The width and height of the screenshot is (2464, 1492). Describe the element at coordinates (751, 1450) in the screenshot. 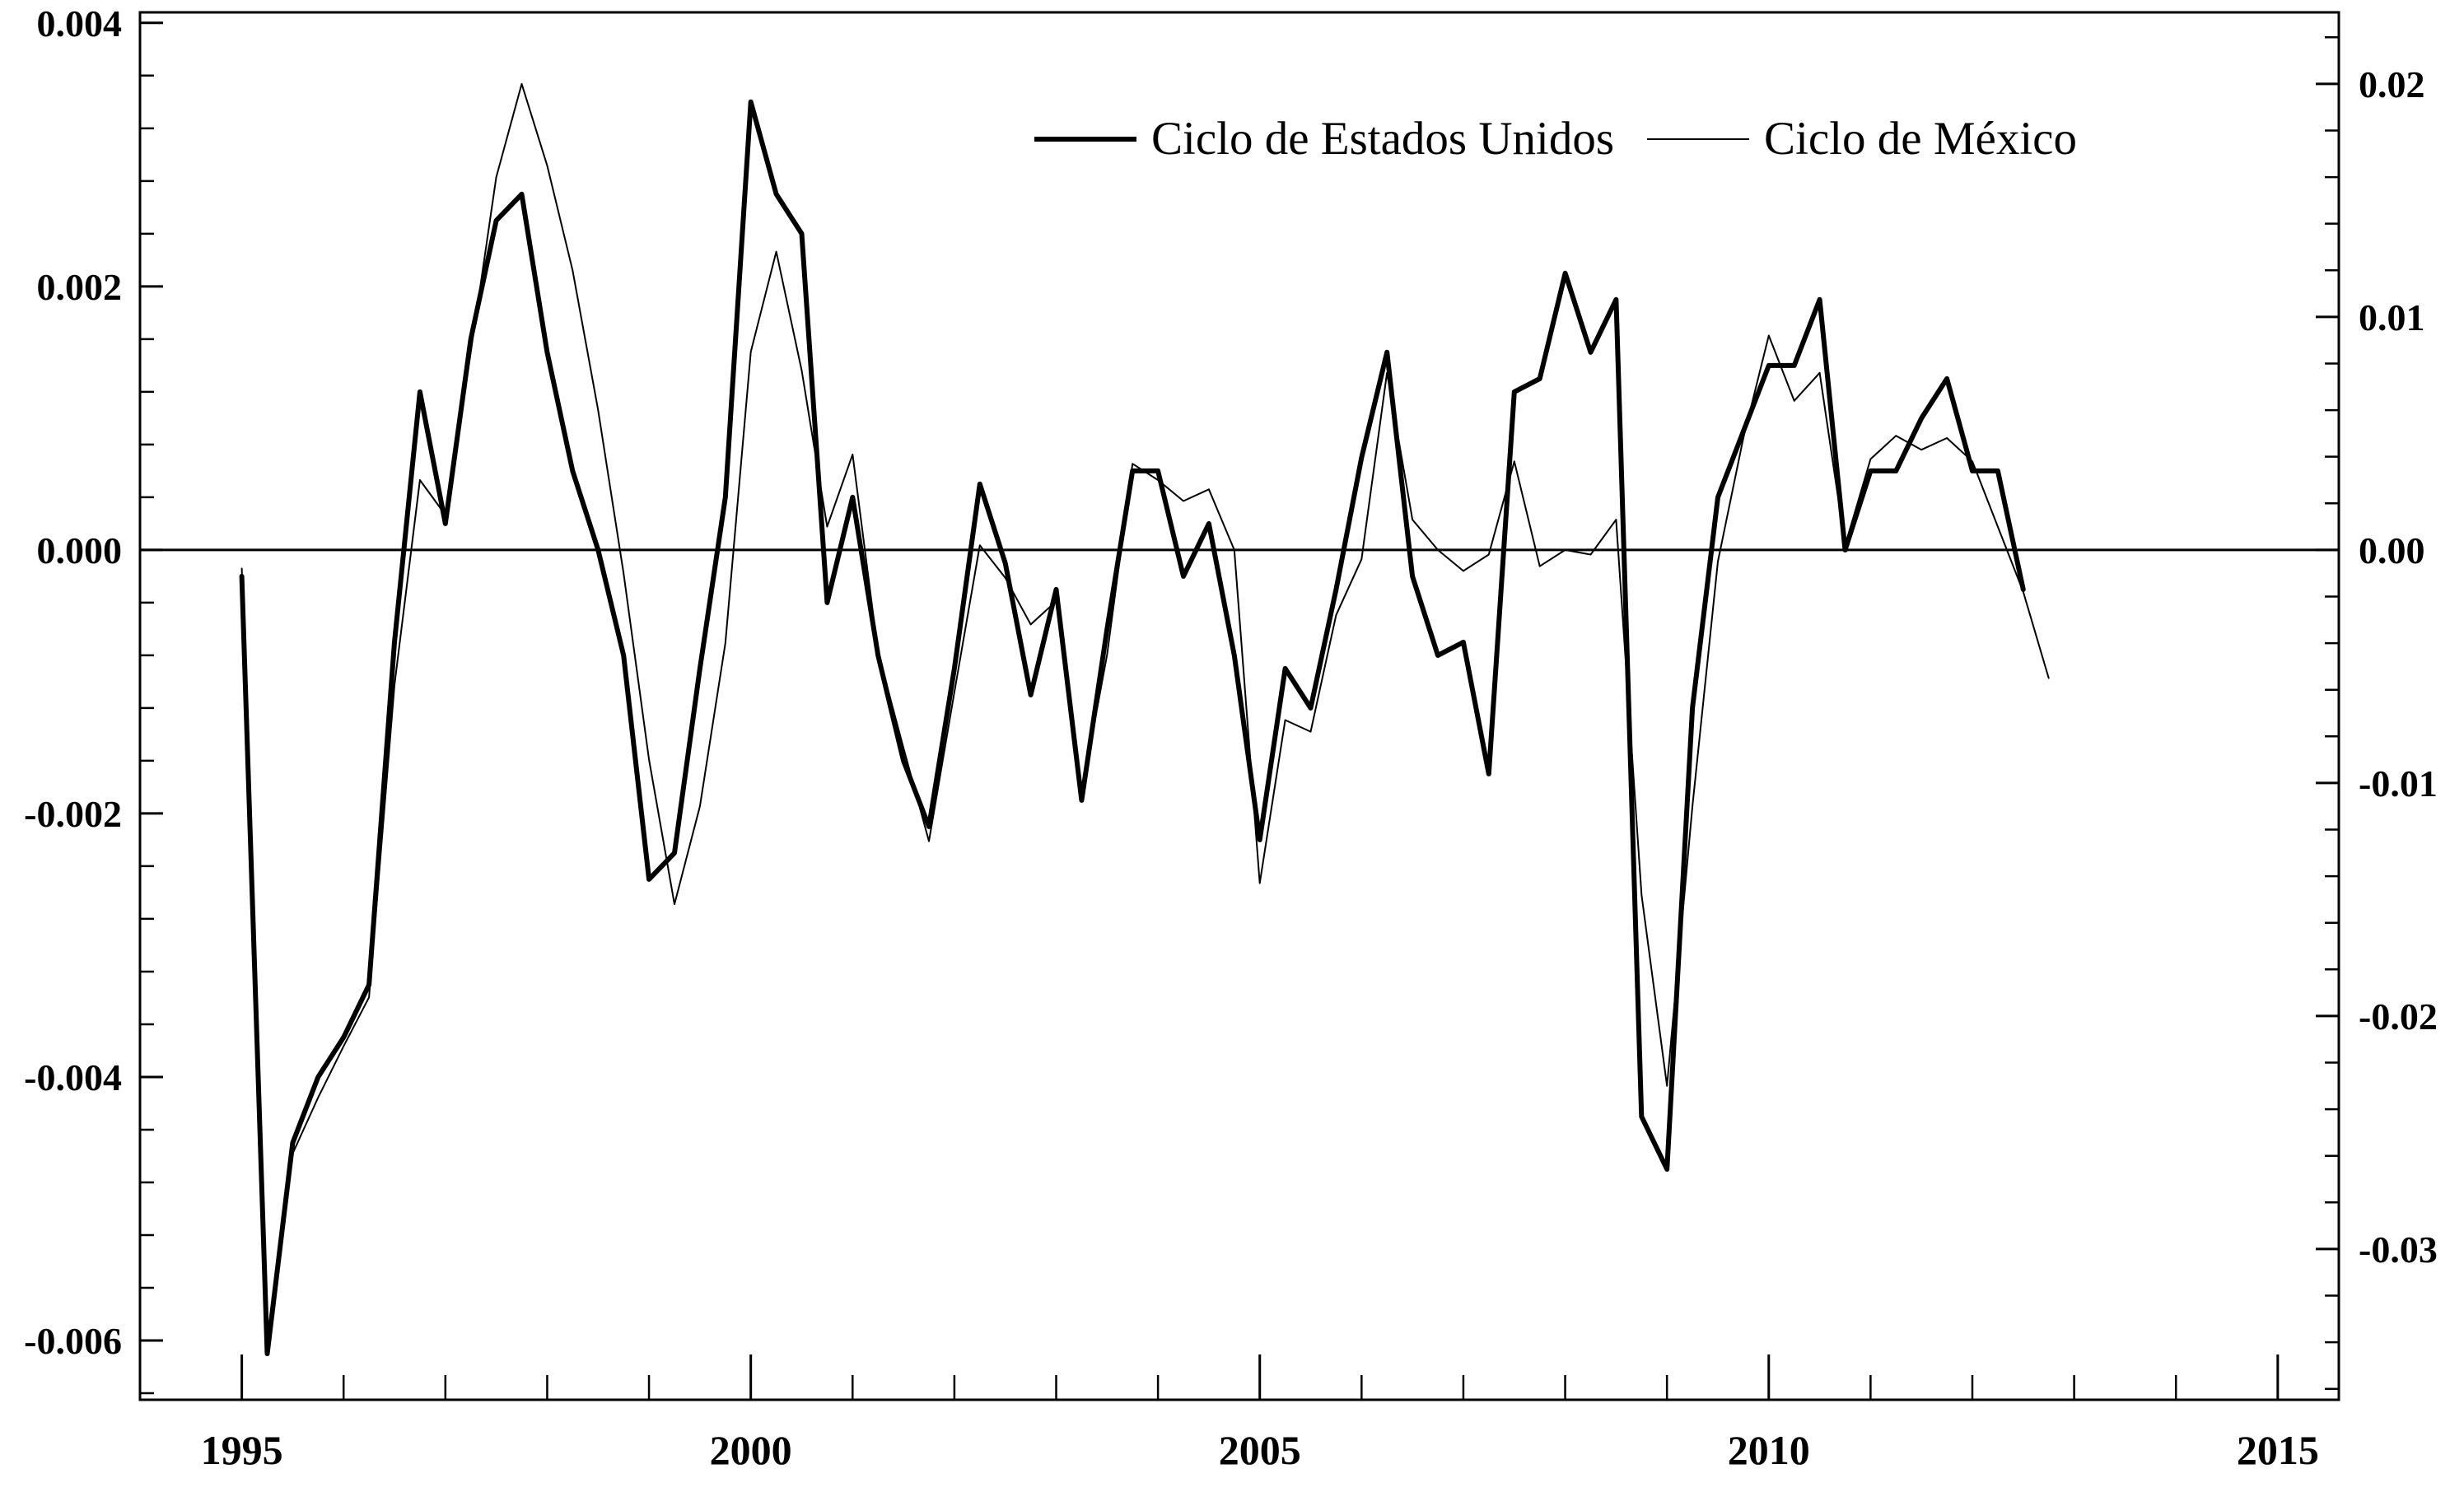

I see `x-axis-tick-label: 2000` at that location.